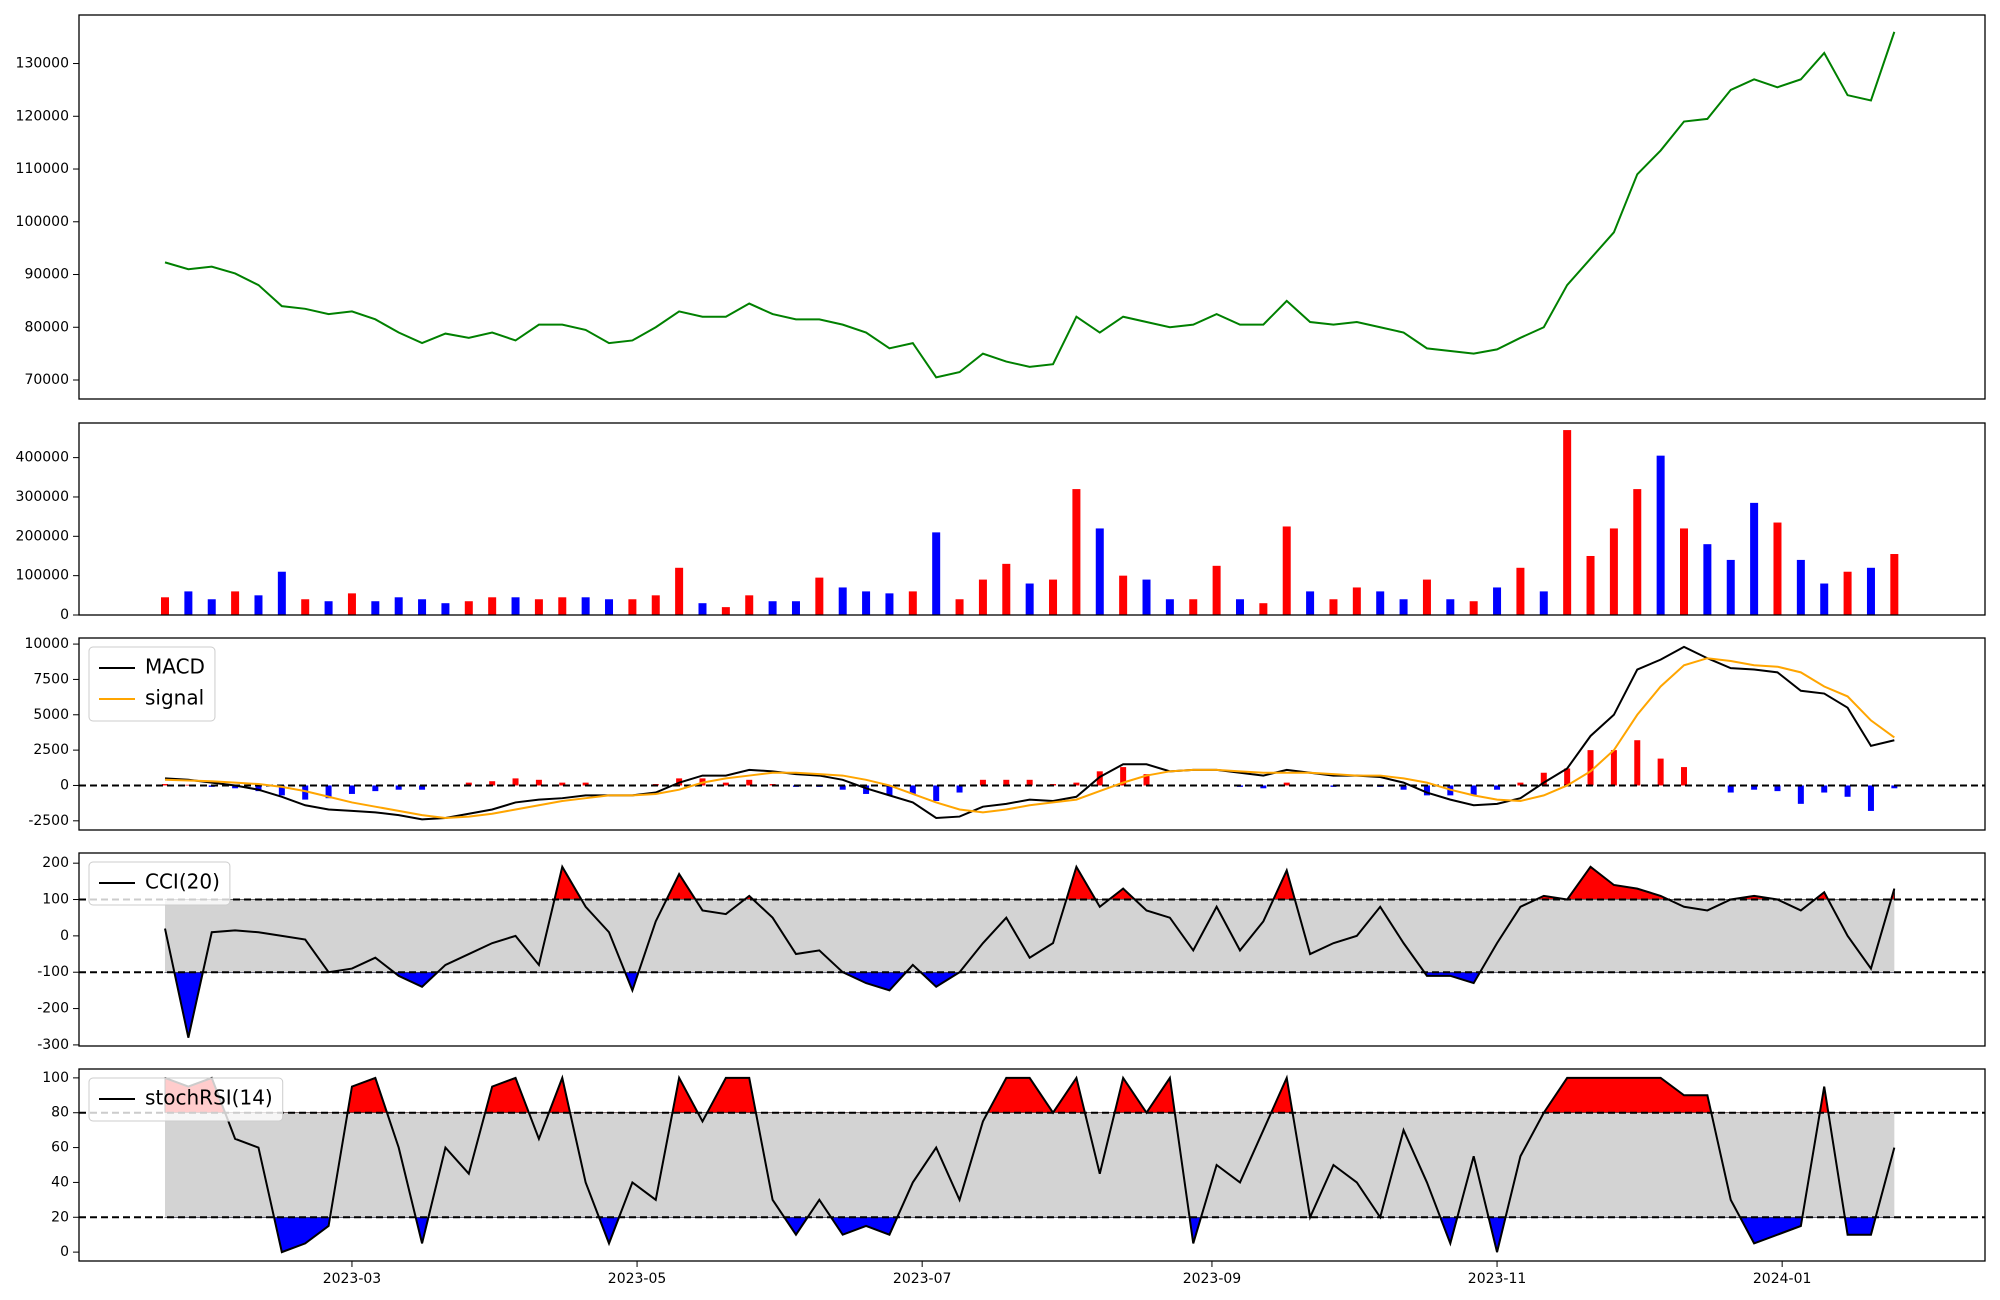 This screenshot has height=1300, width=2000. What do you see at coordinates (60, 1217) in the screenshot?
I see `y-tick-label: 20` at bounding box center [60, 1217].